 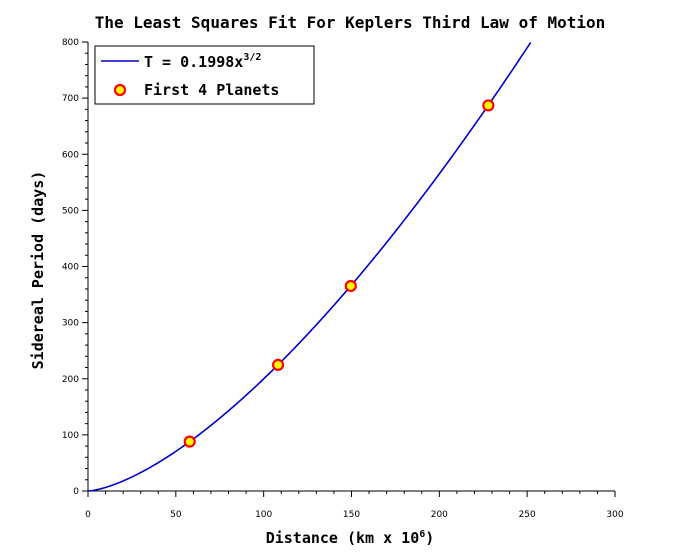 What do you see at coordinates (351, 515) in the screenshot?
I see `x-tick-label: 150` at bounding box center [351, 515].